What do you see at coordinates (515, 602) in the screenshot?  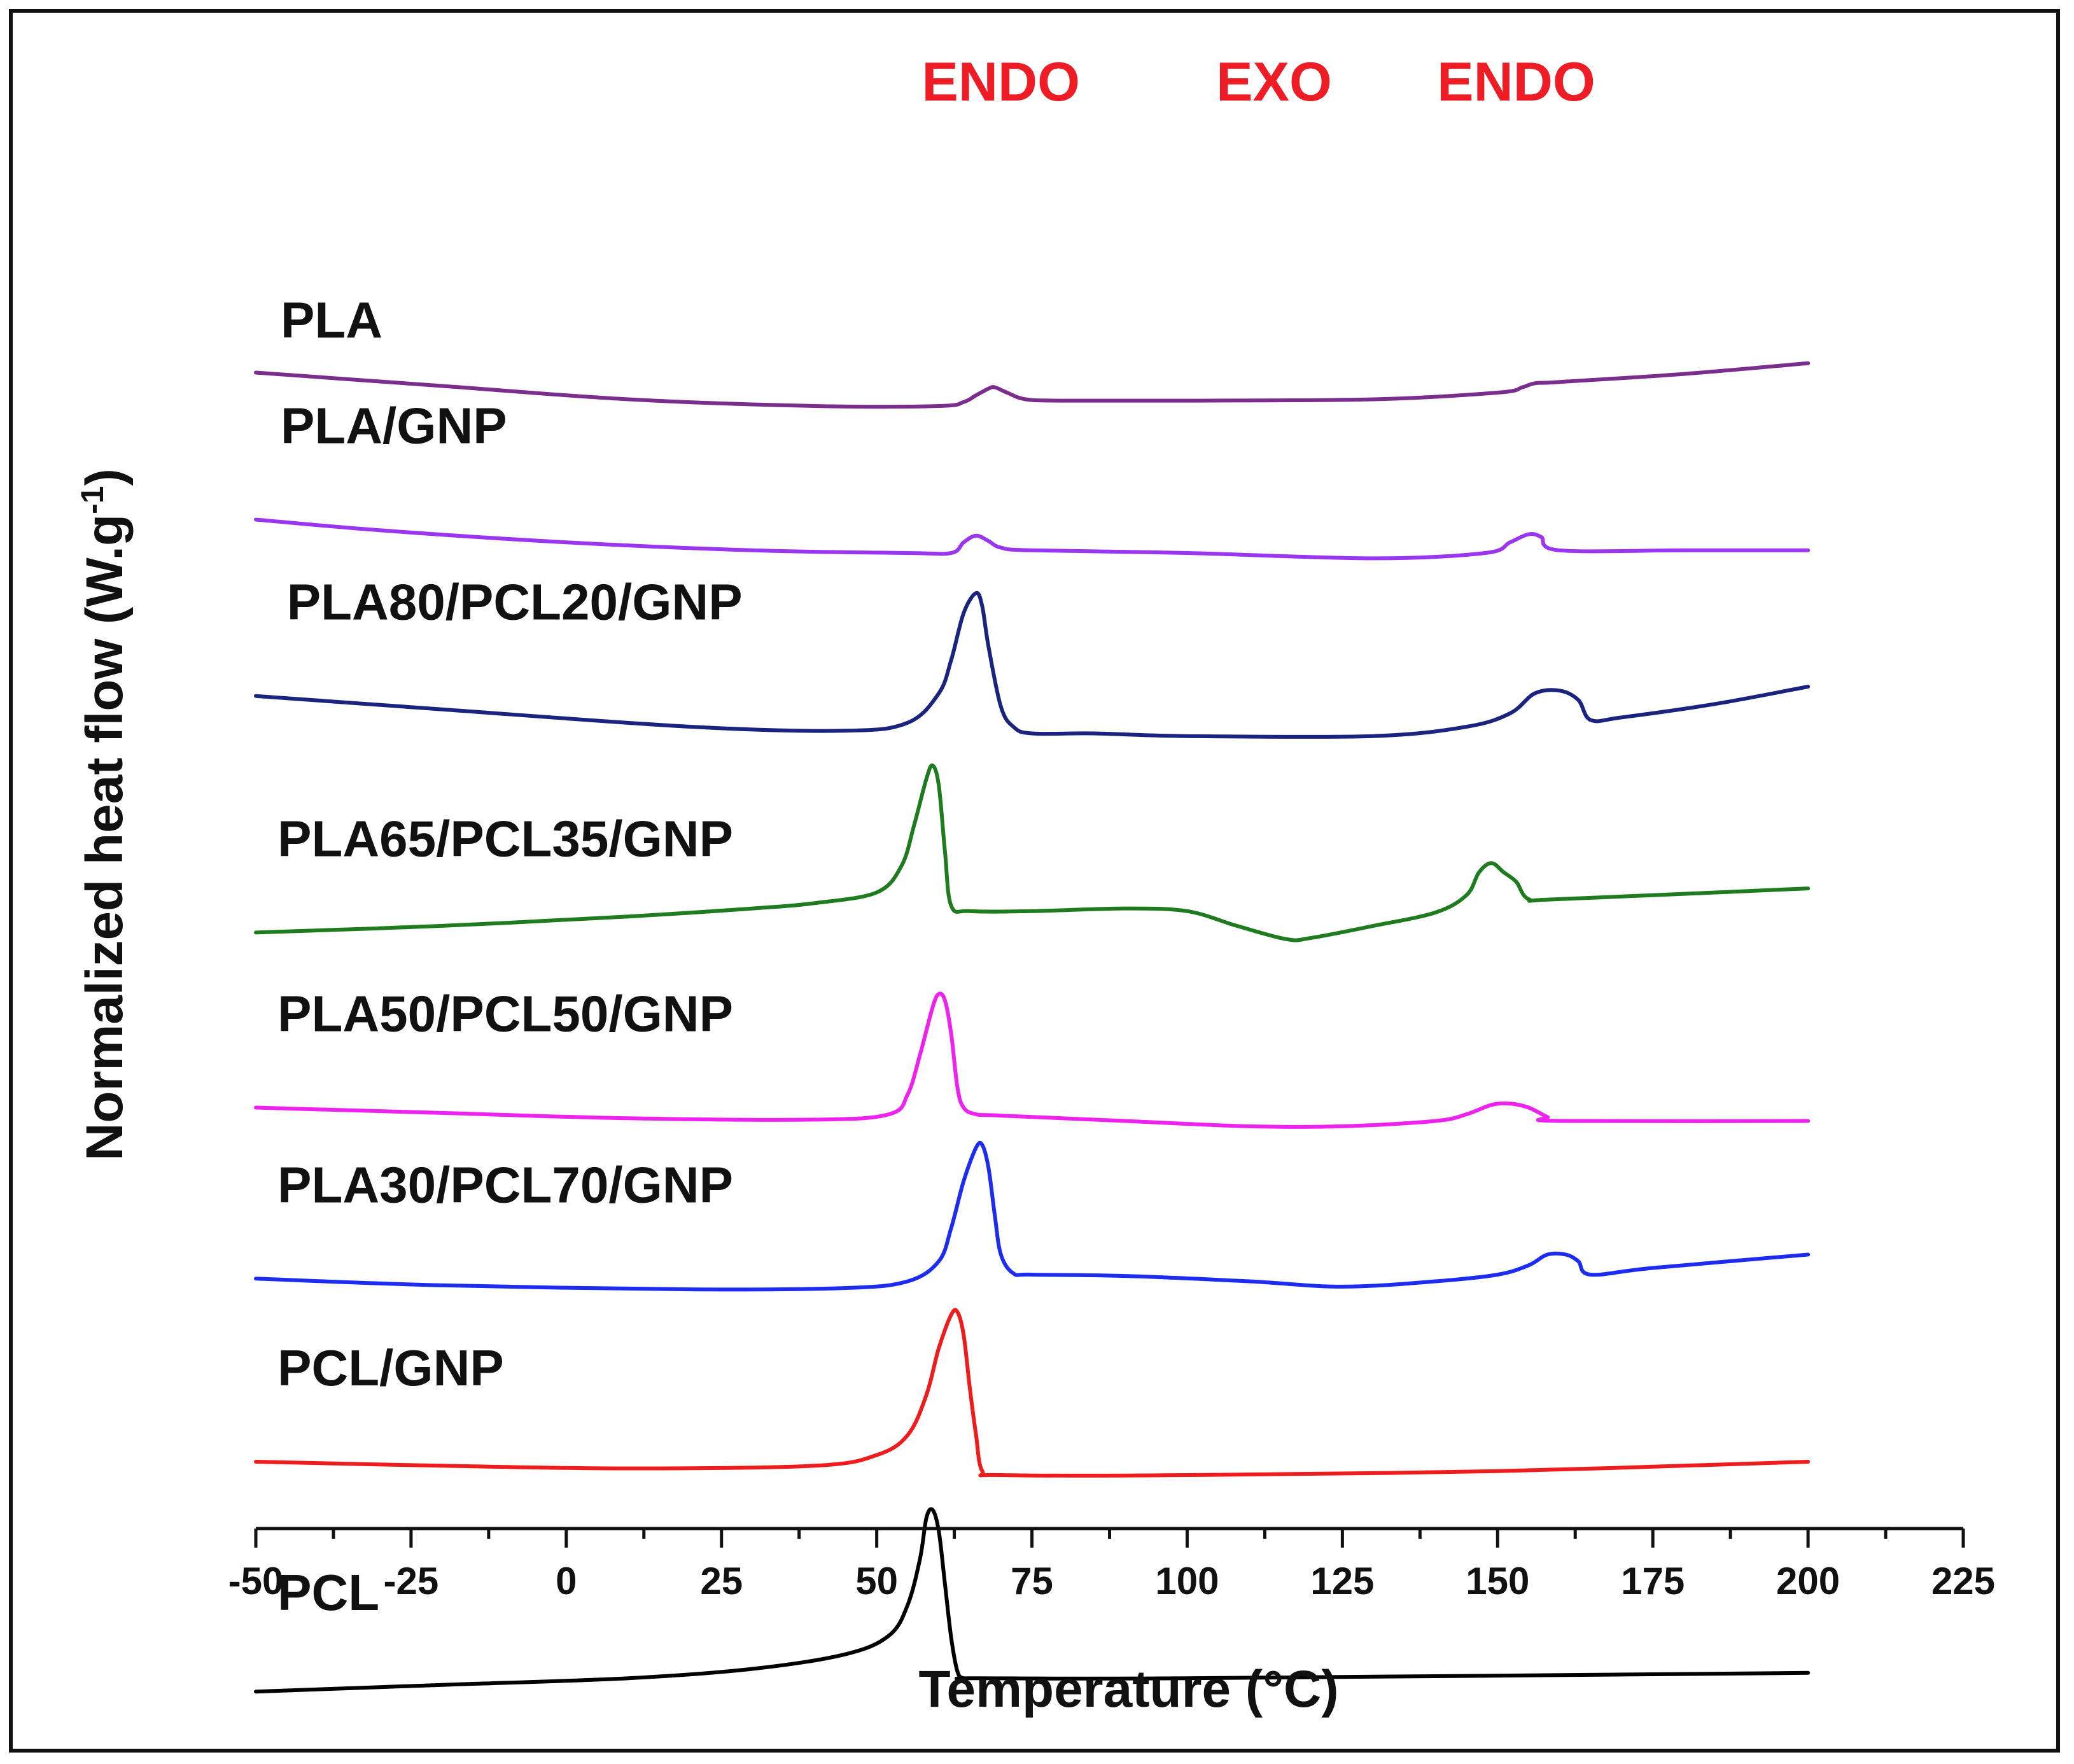 I see `series-label: PLA80/PCL20/GNP` at bounding box center [515, 602].